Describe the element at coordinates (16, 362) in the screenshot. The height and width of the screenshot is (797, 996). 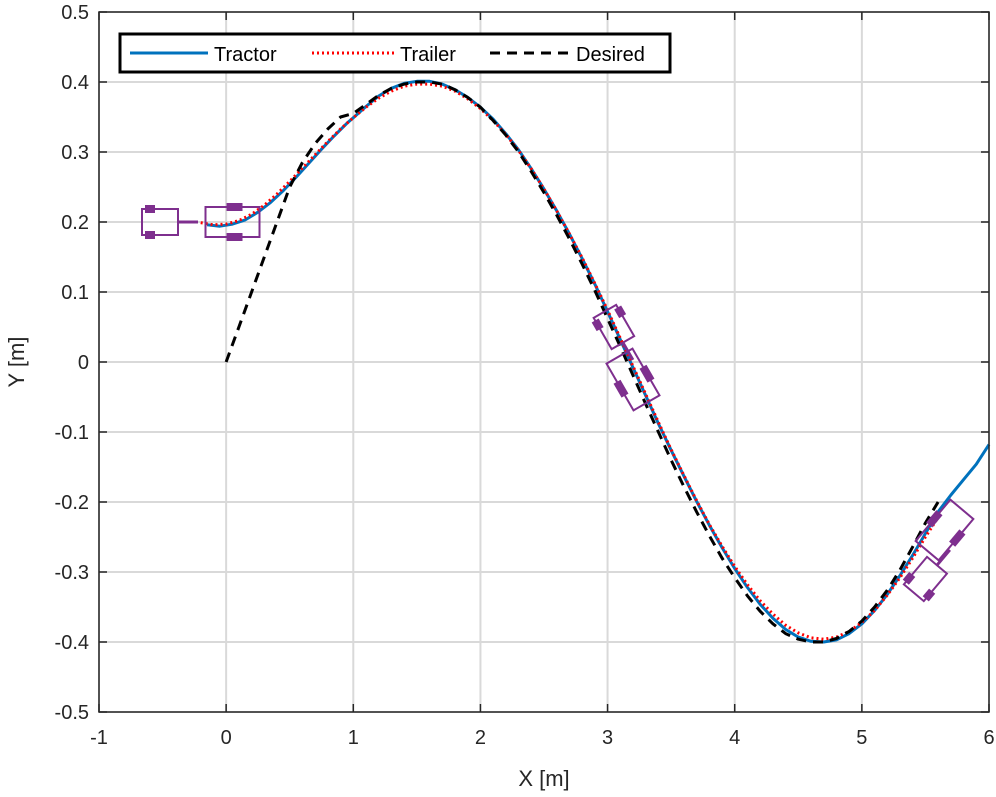
I see `y-axis-label: Y [m]` at that location.